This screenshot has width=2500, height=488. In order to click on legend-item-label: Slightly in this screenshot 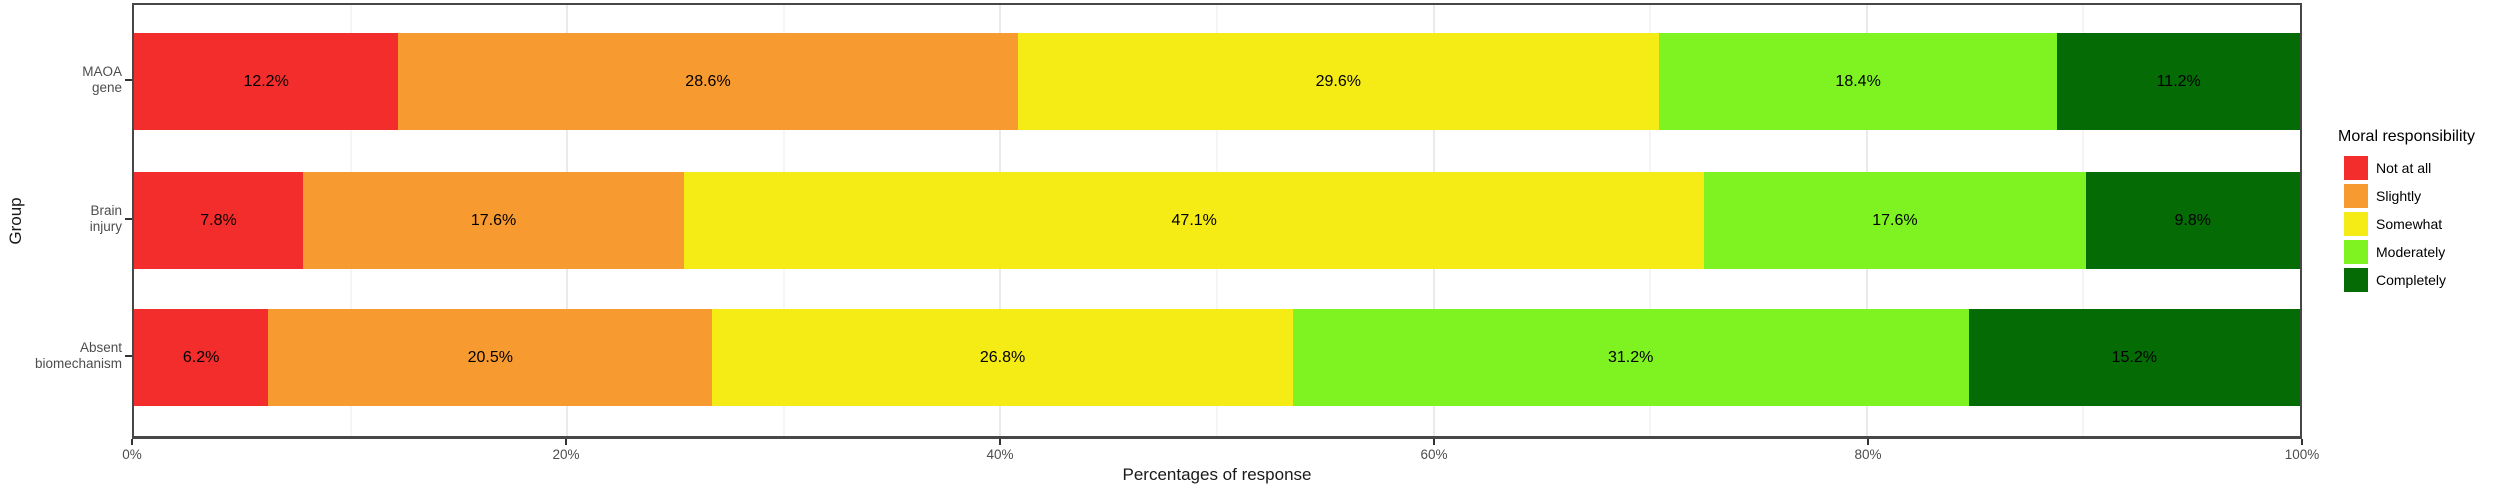, I will do `click(2399, 196)`.